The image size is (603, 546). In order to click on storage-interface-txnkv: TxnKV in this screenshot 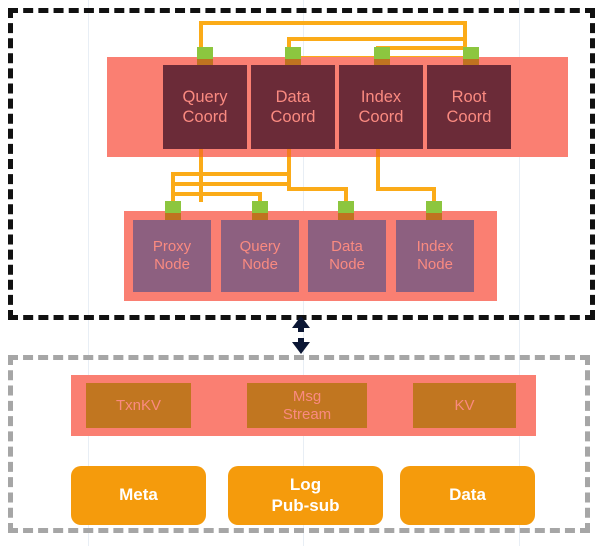, I will do `click(138, 405)`.